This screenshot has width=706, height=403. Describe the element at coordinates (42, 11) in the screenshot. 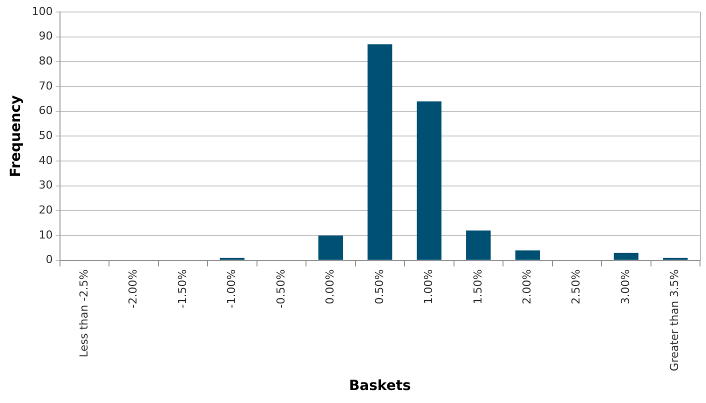

I see `y-tick-label: 100` at that location.